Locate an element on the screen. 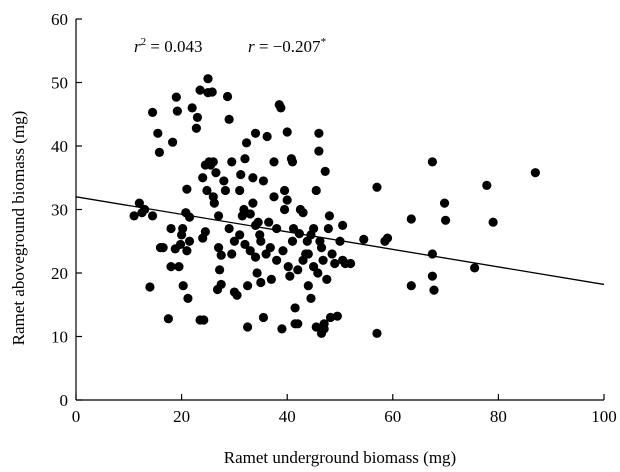 Image resolution: width=620 pixels, height=472 pixels. y-tick-label: 0 is located at coordinates (64, 400).